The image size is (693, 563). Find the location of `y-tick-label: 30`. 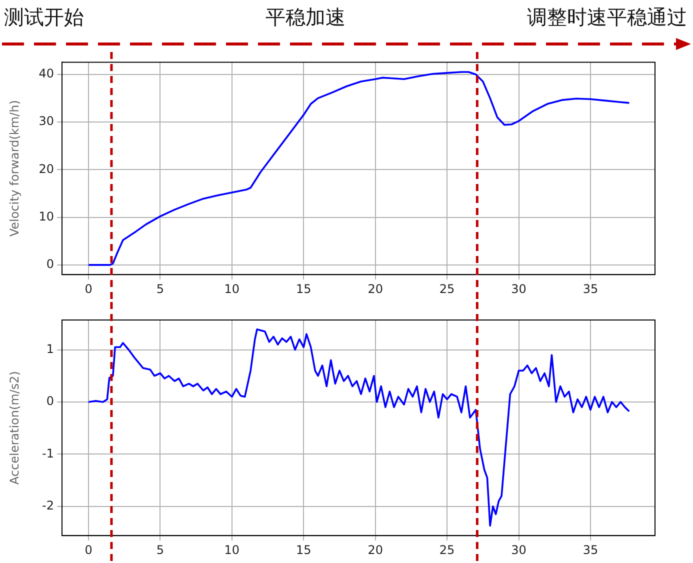

y-tick-label: 30 is located at coordinates (46, 121).